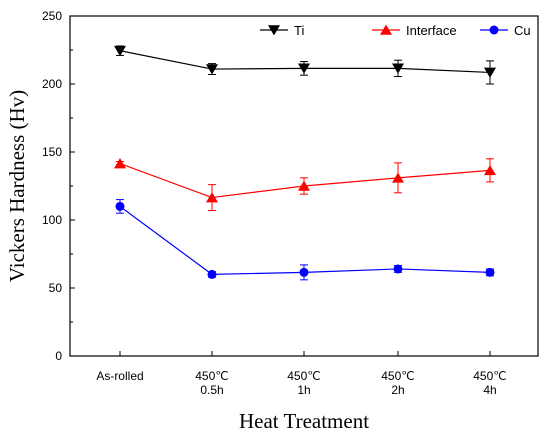  I want to click on series-line-interface, so click(305, 180).